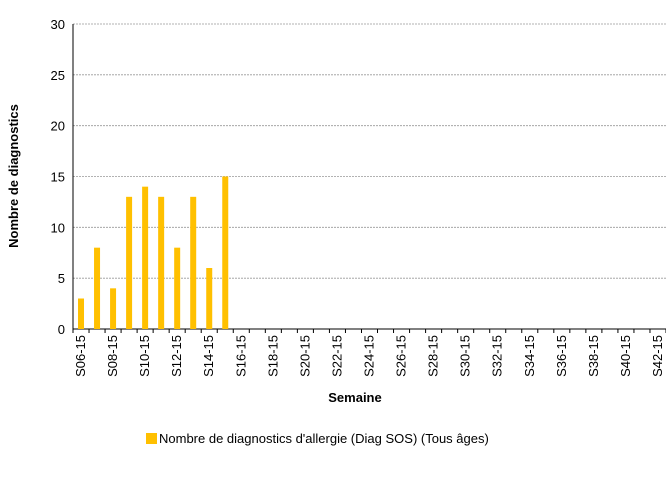 Image resolution: width=666 pixels, height=480 pixels. What do you see at coordinates (401, 356) in the screenshot?
I see `x-tick-label: S26-15` at bounding box center [401, 356].